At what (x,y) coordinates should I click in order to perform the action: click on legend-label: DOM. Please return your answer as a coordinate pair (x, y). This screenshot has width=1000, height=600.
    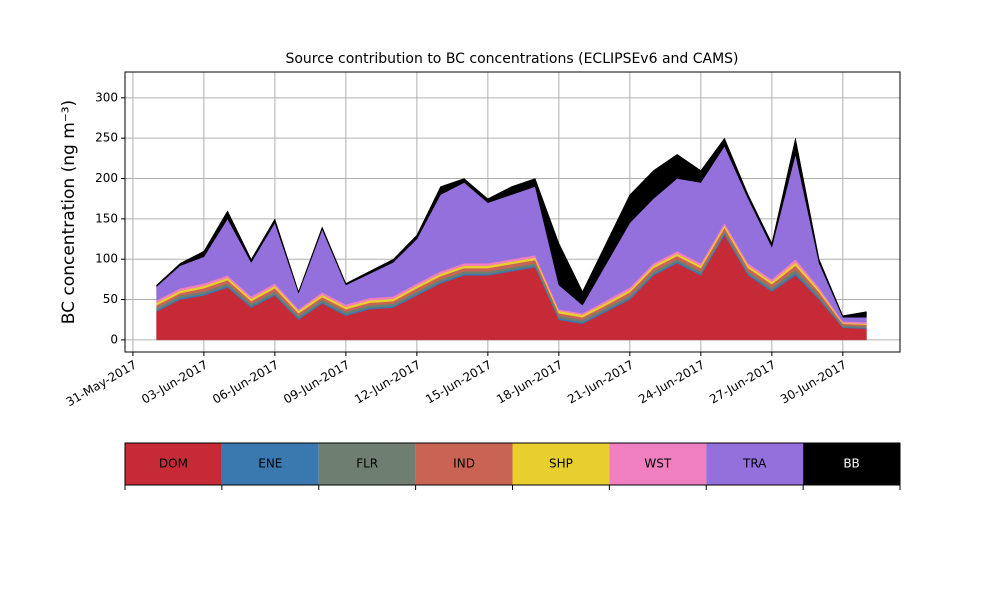
    Looking at the image, I should click on (173, 464).